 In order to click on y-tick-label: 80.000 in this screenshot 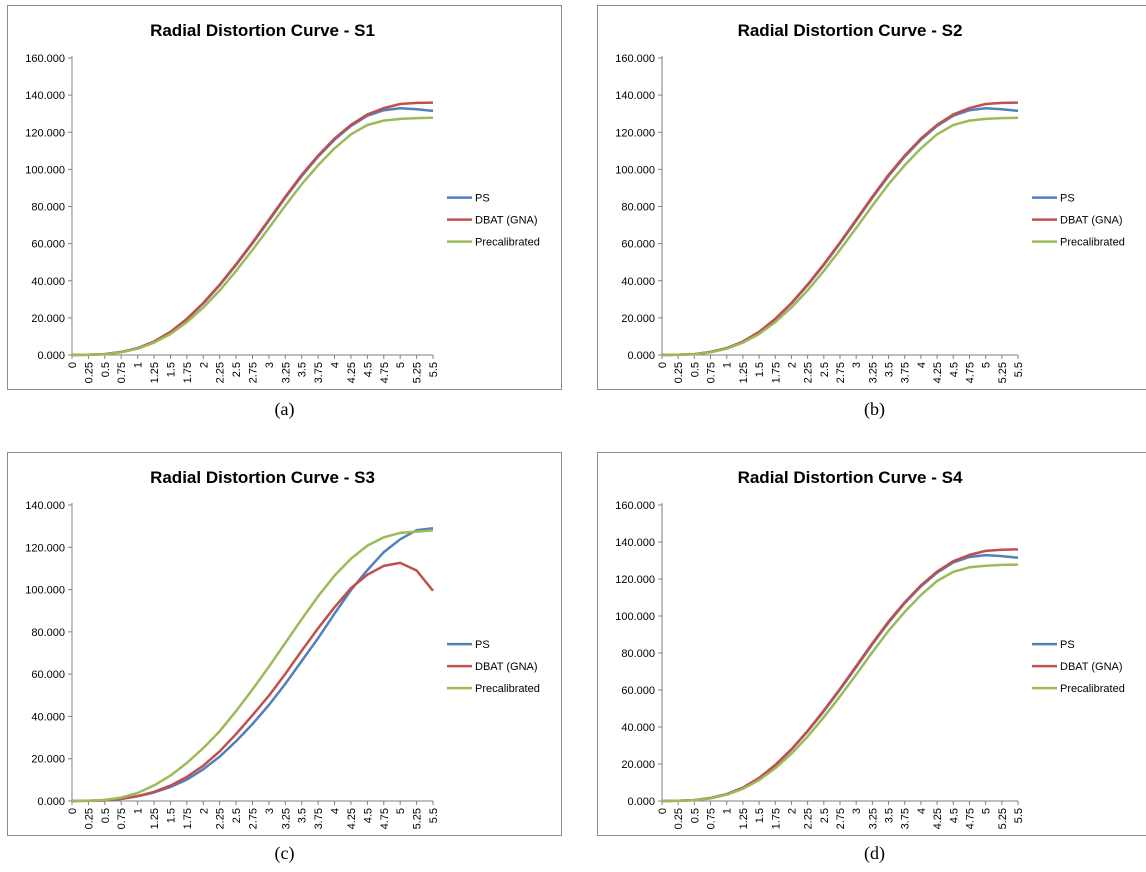, I will do `click(638, 208)`.